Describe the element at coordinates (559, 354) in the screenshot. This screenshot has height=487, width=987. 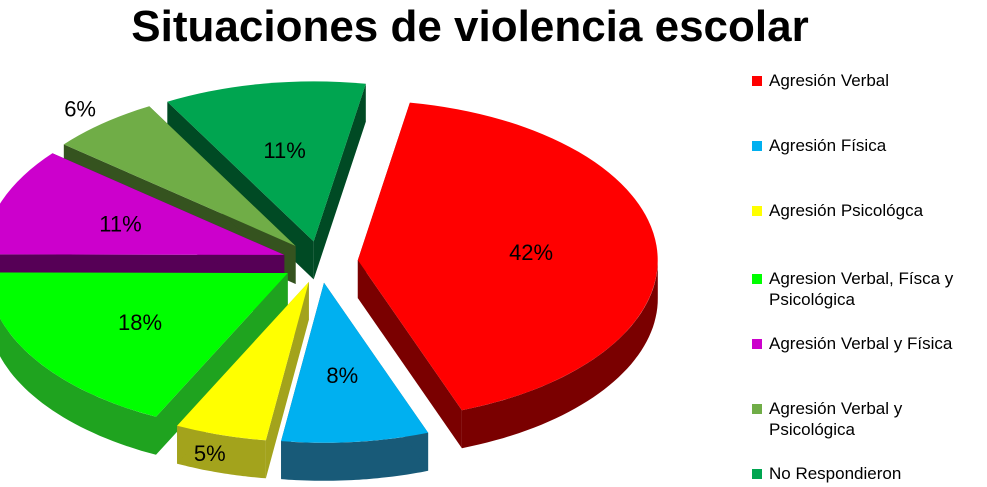
I see `slice-0-side` at that location.